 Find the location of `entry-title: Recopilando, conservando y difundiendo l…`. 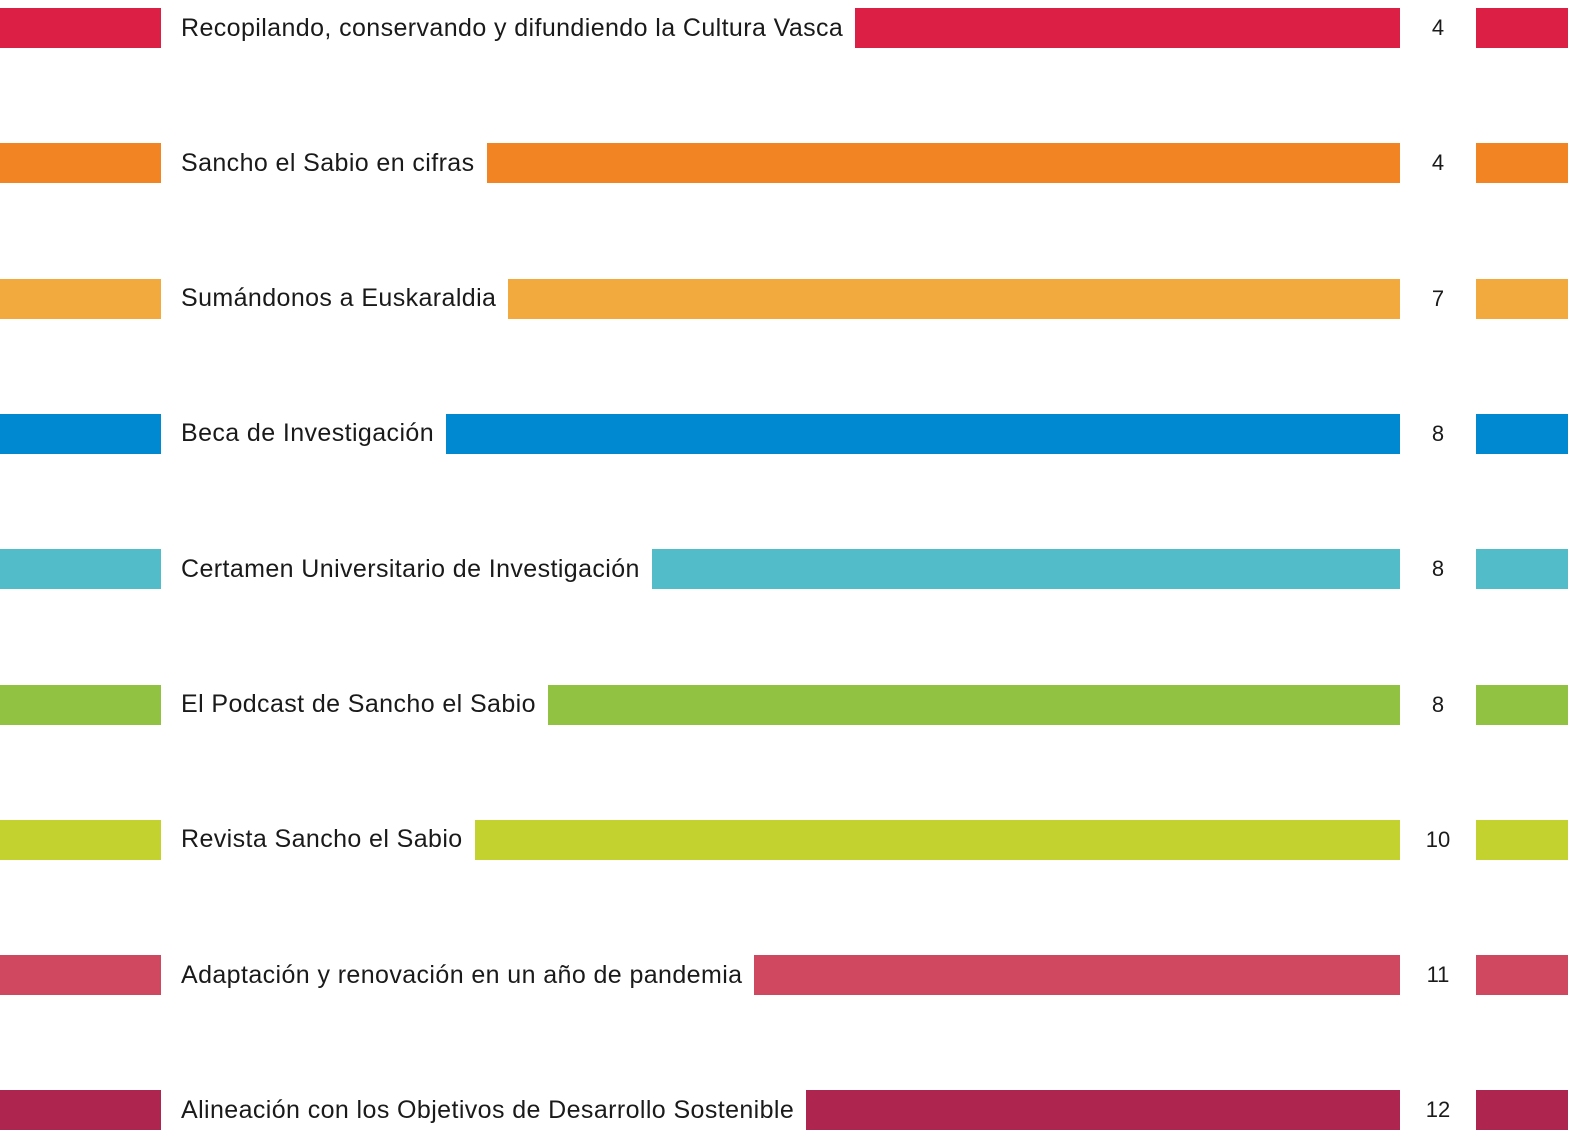

entry-title: Recopilando, conservando y difundiendo l… is located at coordinates (512, 27).